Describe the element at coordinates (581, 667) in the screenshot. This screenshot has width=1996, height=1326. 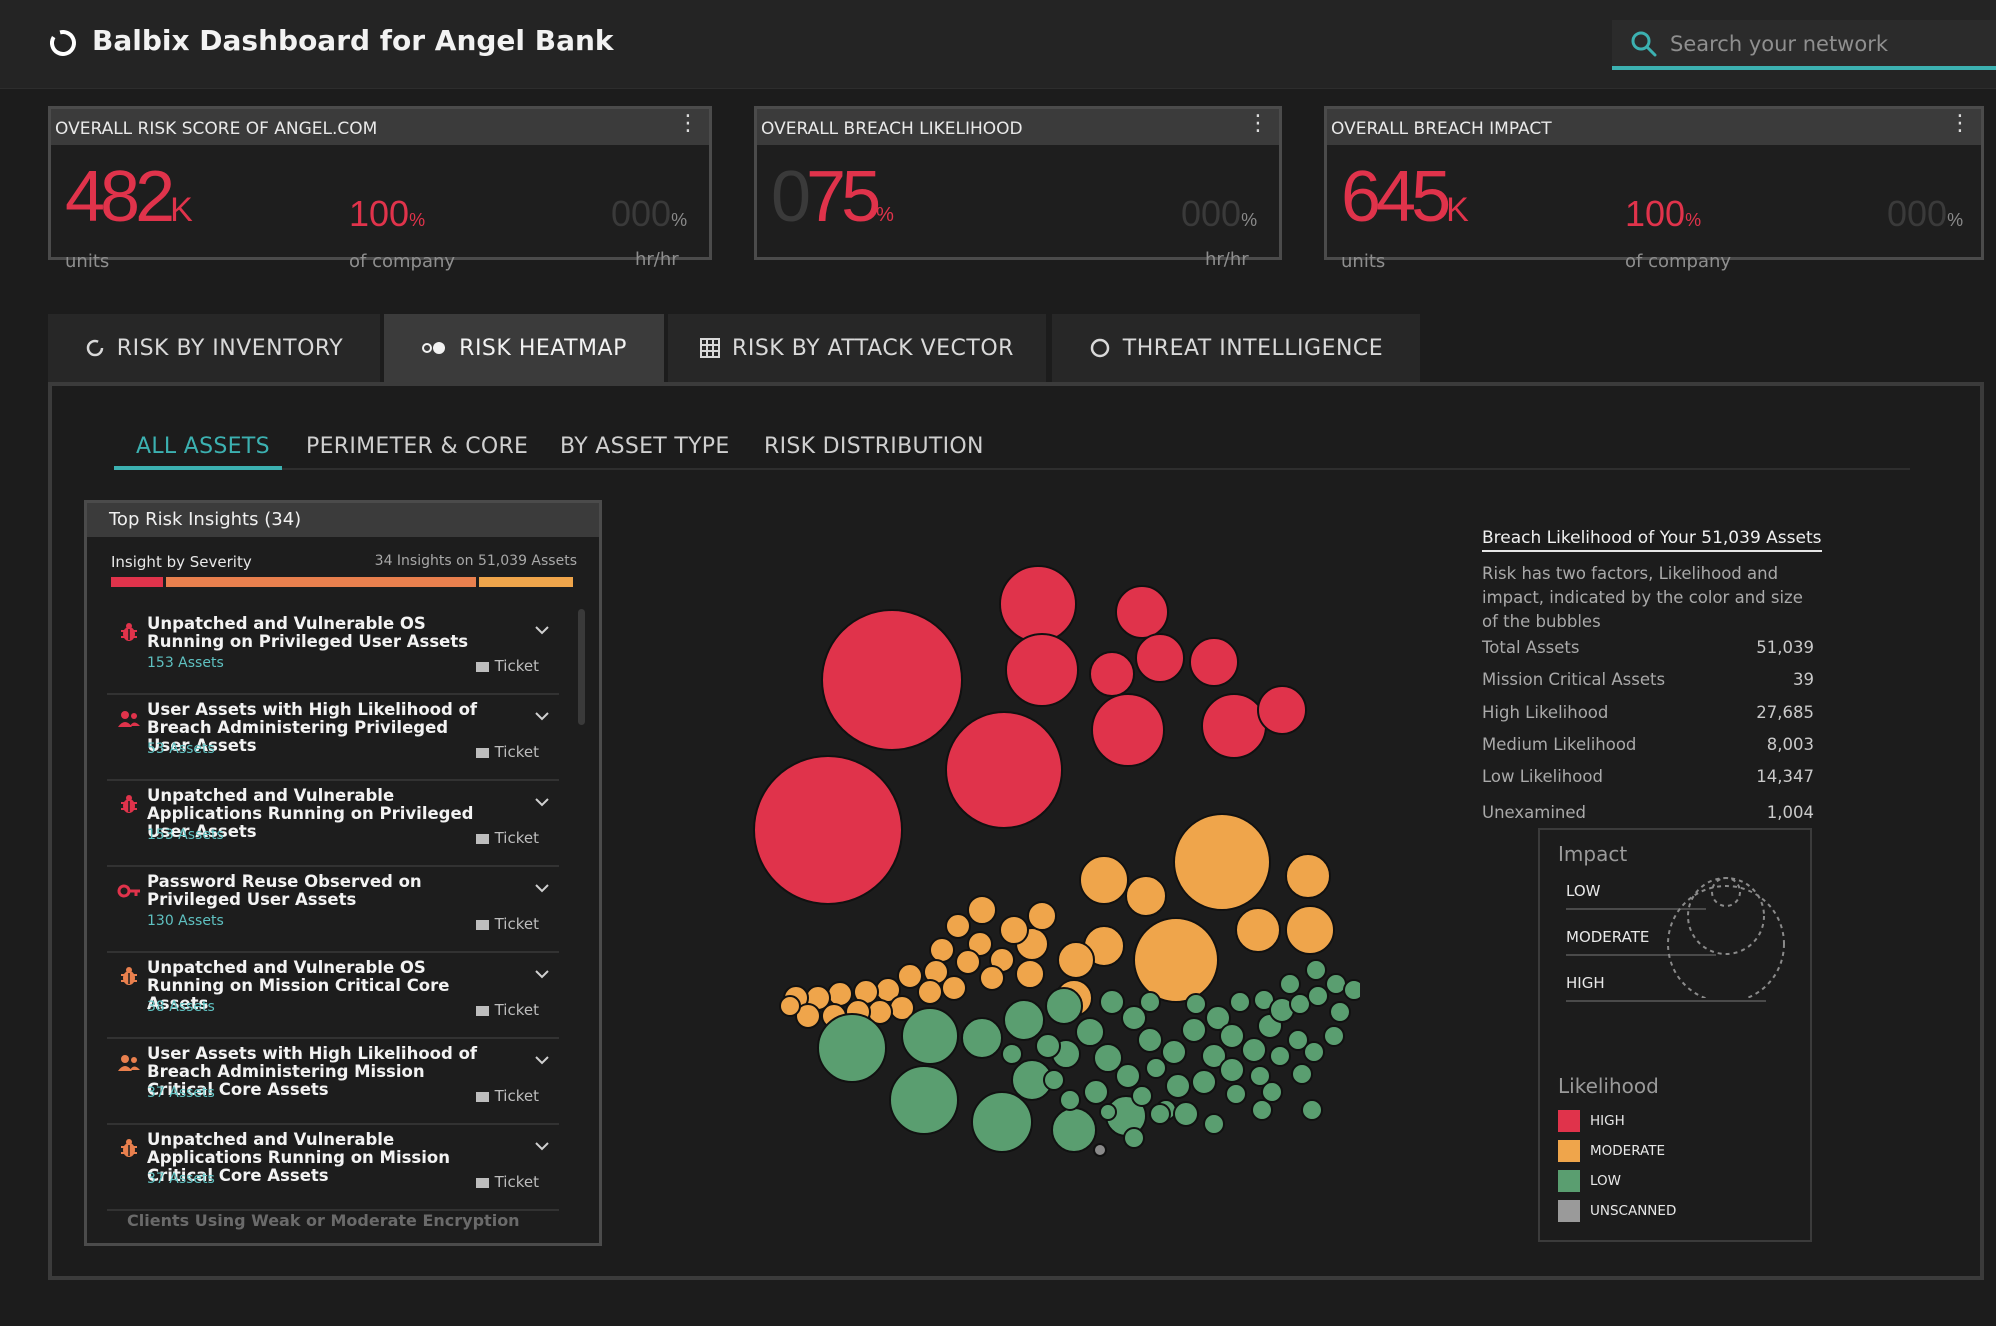
I see `insights-scrollbar` at that location.